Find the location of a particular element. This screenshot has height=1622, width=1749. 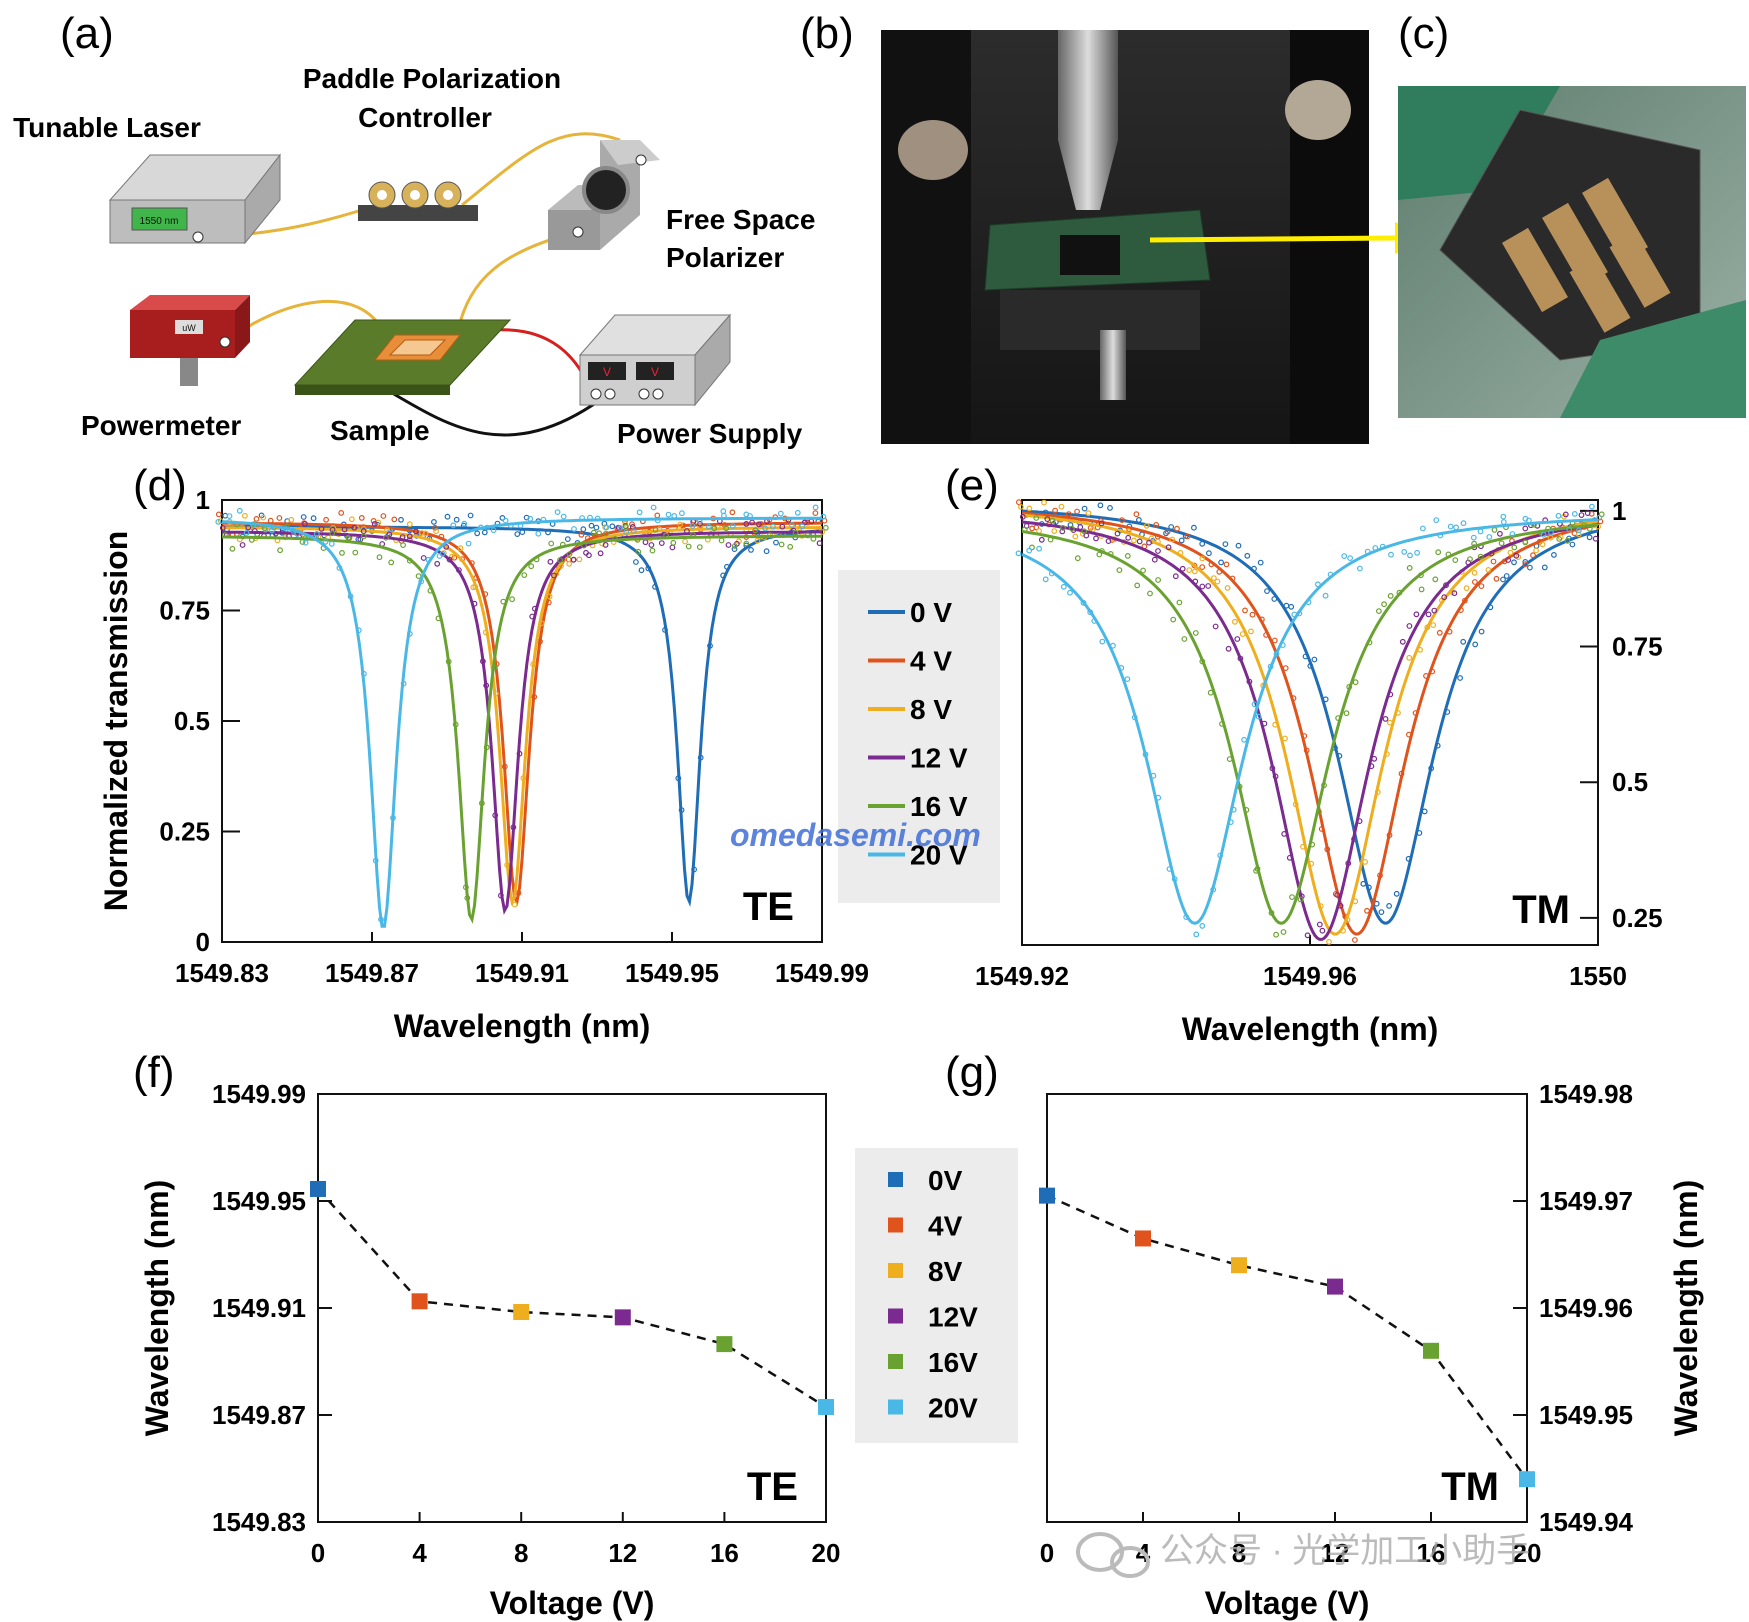

setup-photo is located at coordinates (1155, 237).